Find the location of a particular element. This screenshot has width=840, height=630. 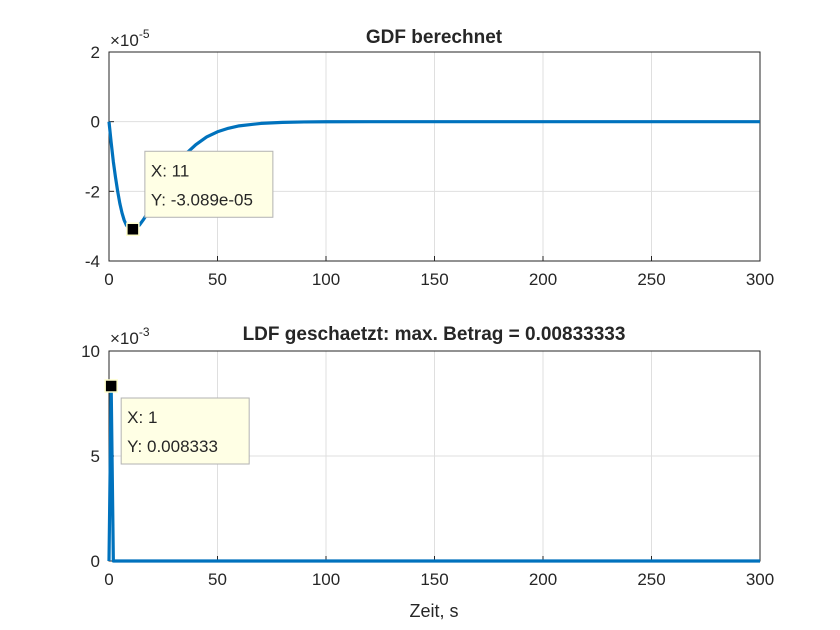

x-axis-label-bottom: Zeit, s is located at coordinates (433, 611).